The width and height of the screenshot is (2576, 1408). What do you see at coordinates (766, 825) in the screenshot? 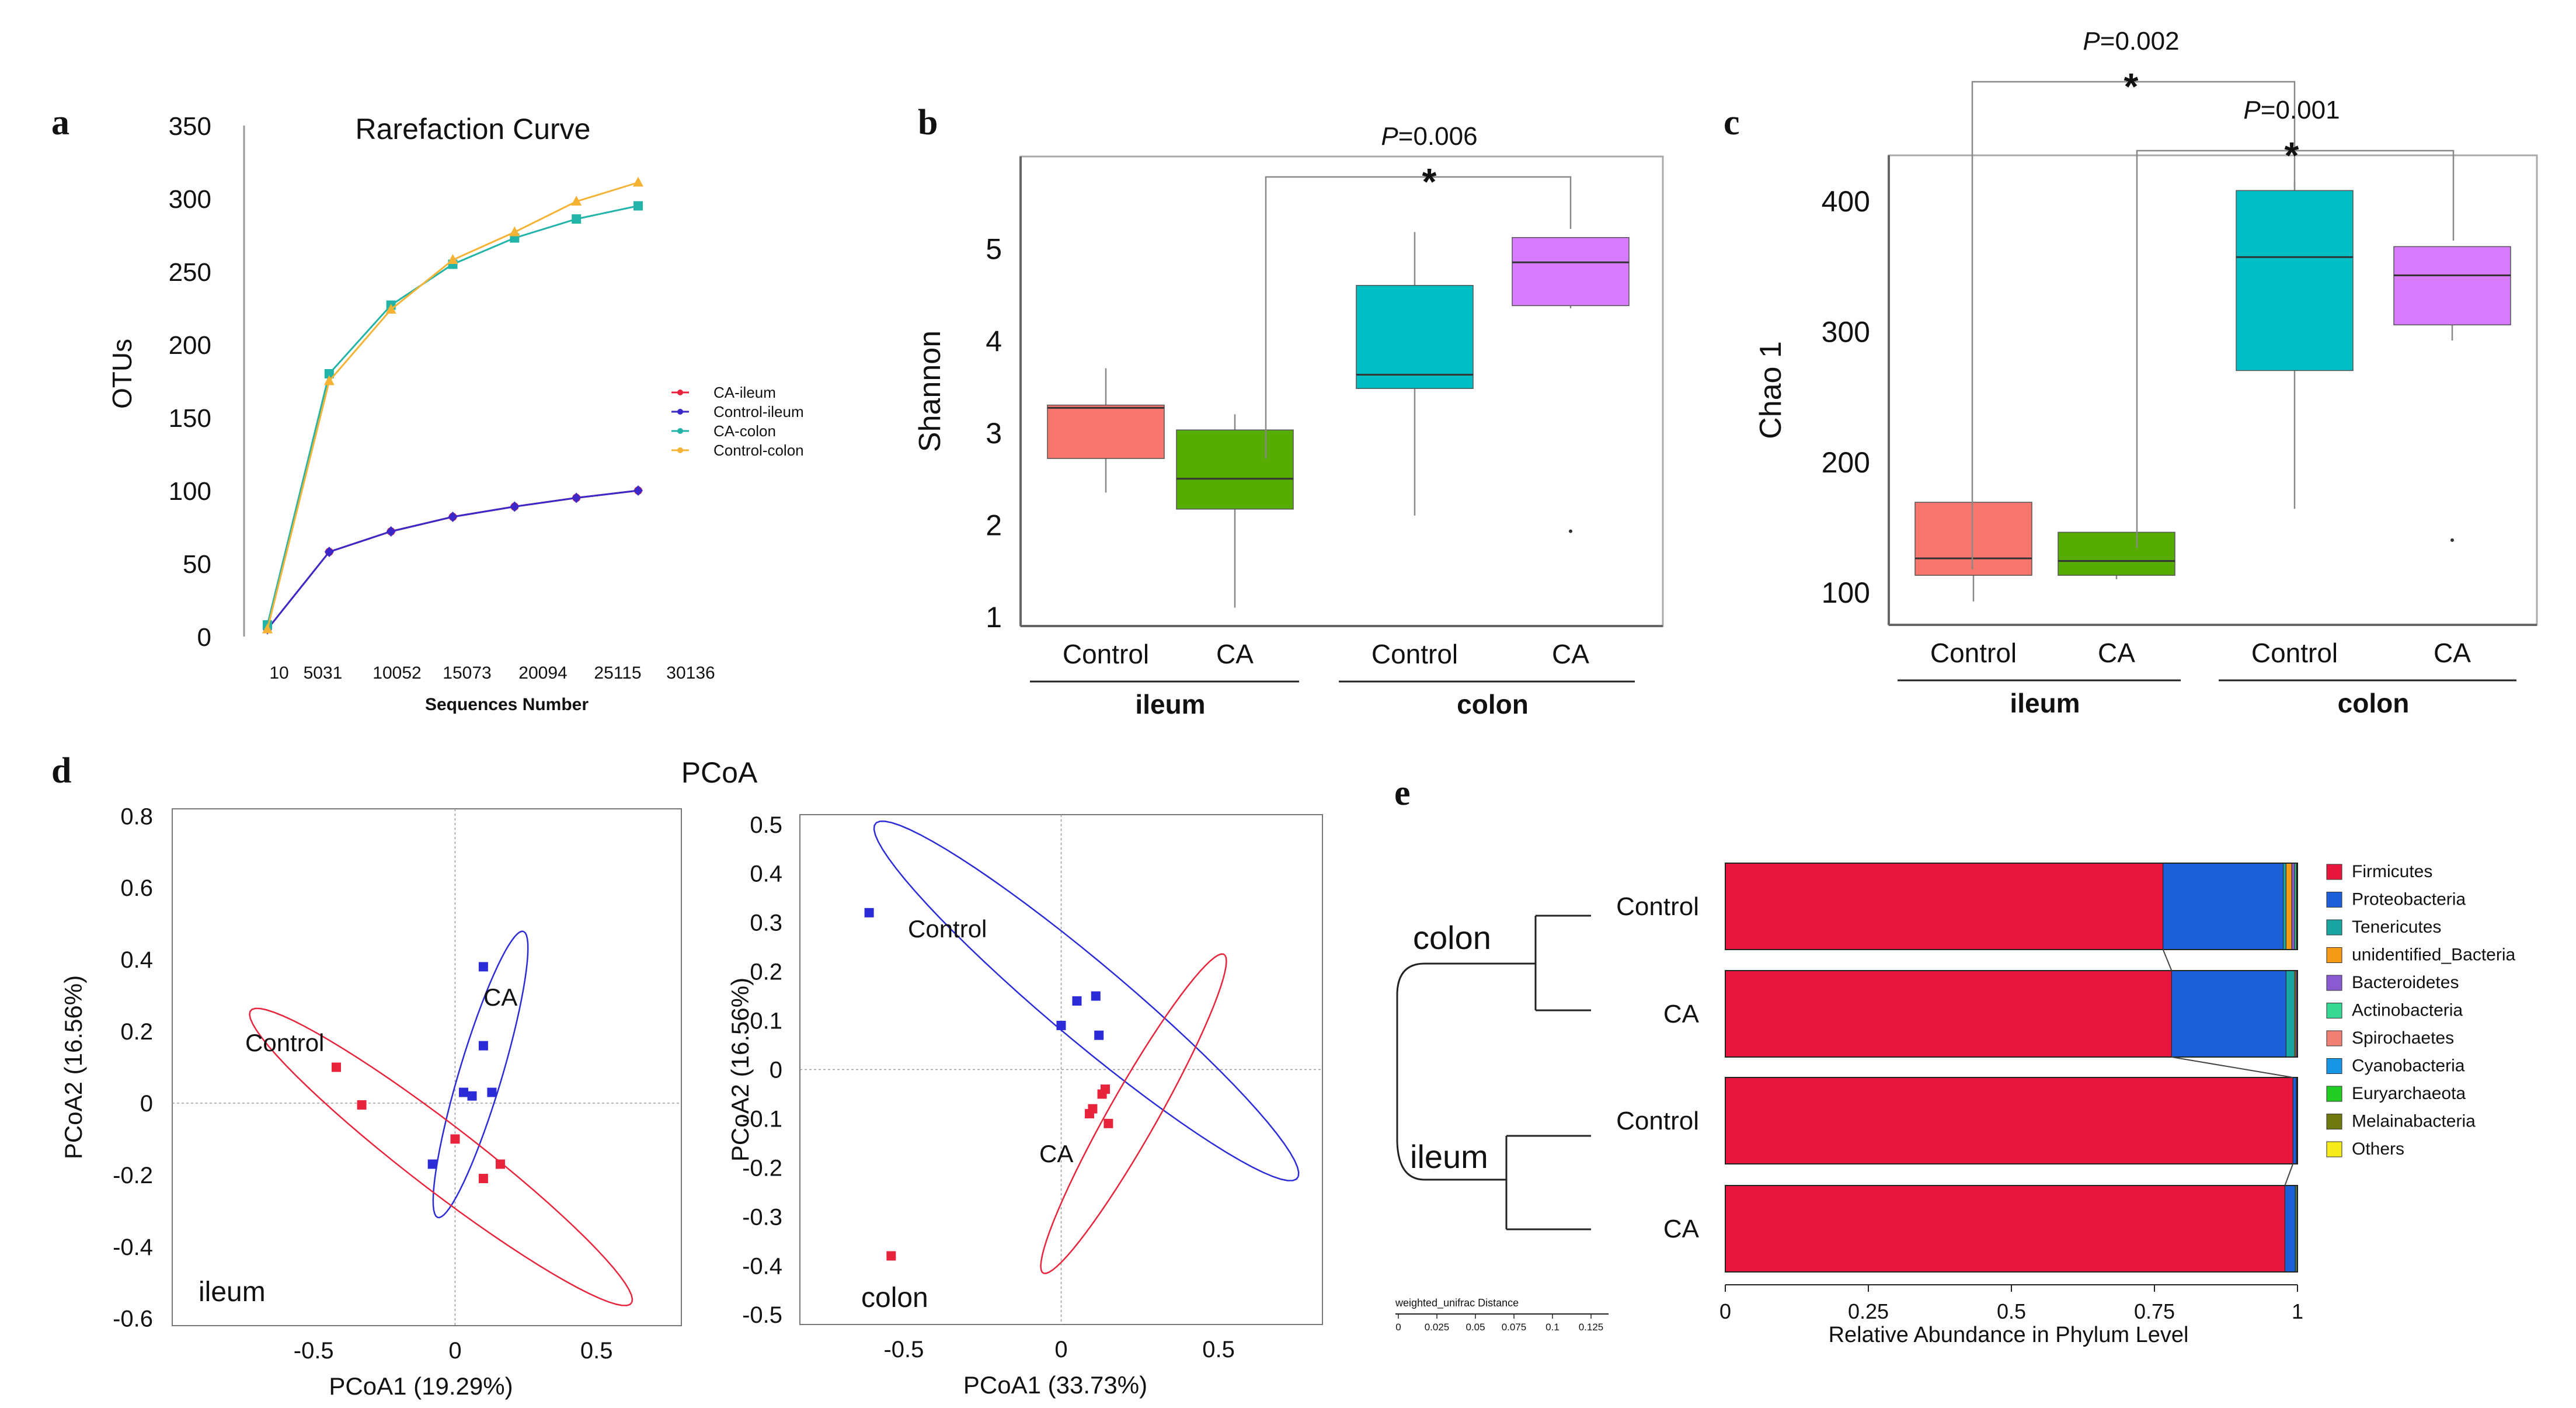
I see `pcoa-colon-y-tick-label: 0.5` at bounding box center [766, 825].